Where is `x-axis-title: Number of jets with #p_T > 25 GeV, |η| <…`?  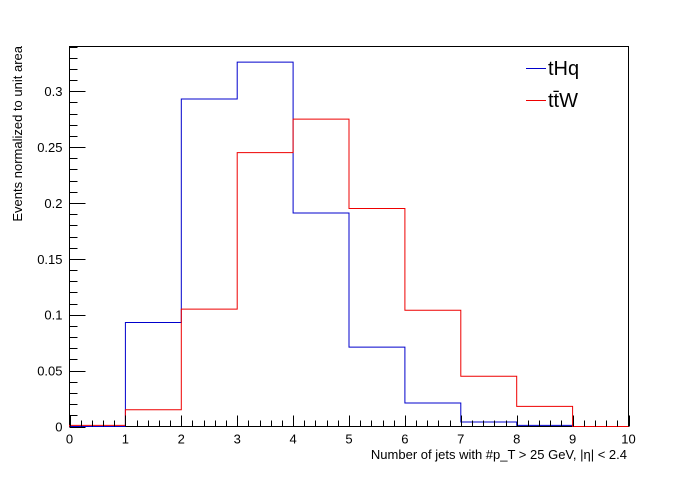
x-axis-title: Number of jets with #p_T > 25 GeV, |η| <… is located at coordinates (499, 454).